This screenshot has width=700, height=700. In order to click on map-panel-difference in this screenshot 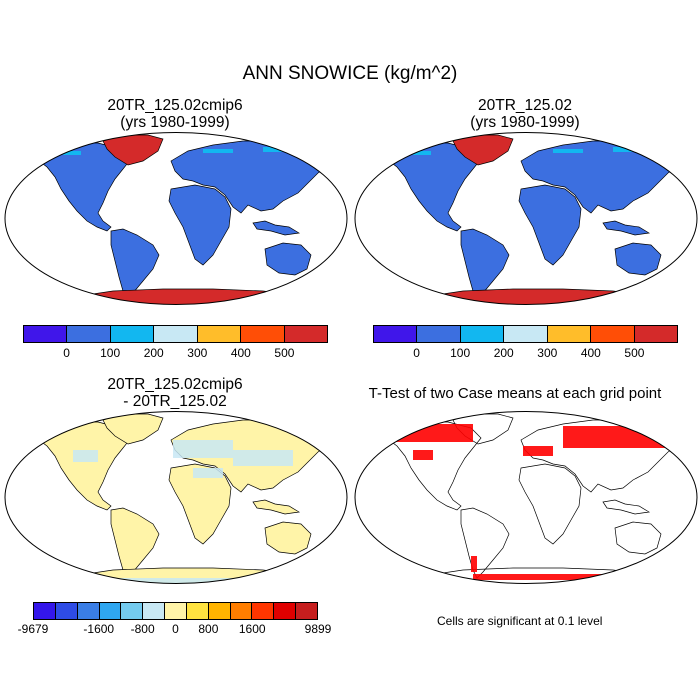, I will do `click(176, 497)`.